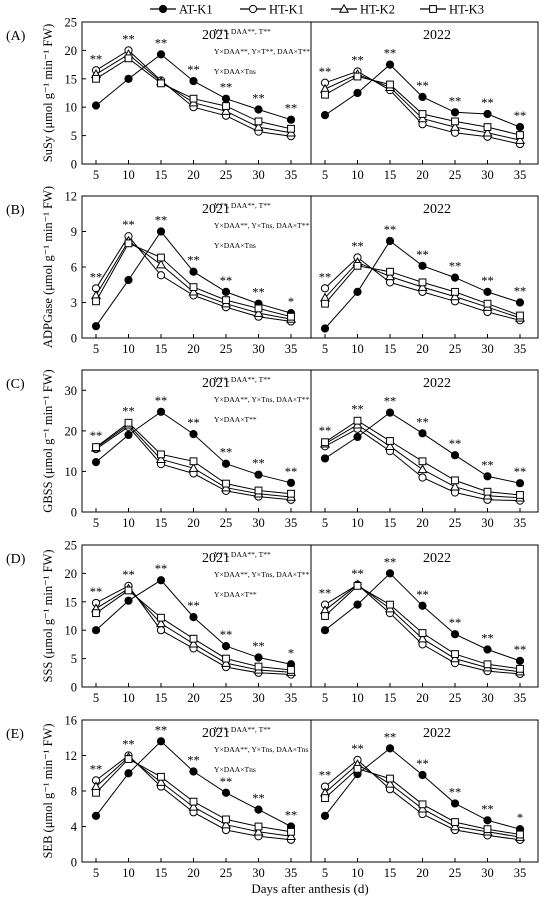 This screenshot has height=904, width=550. I want to click on series-at-k1, so click(193, 87).